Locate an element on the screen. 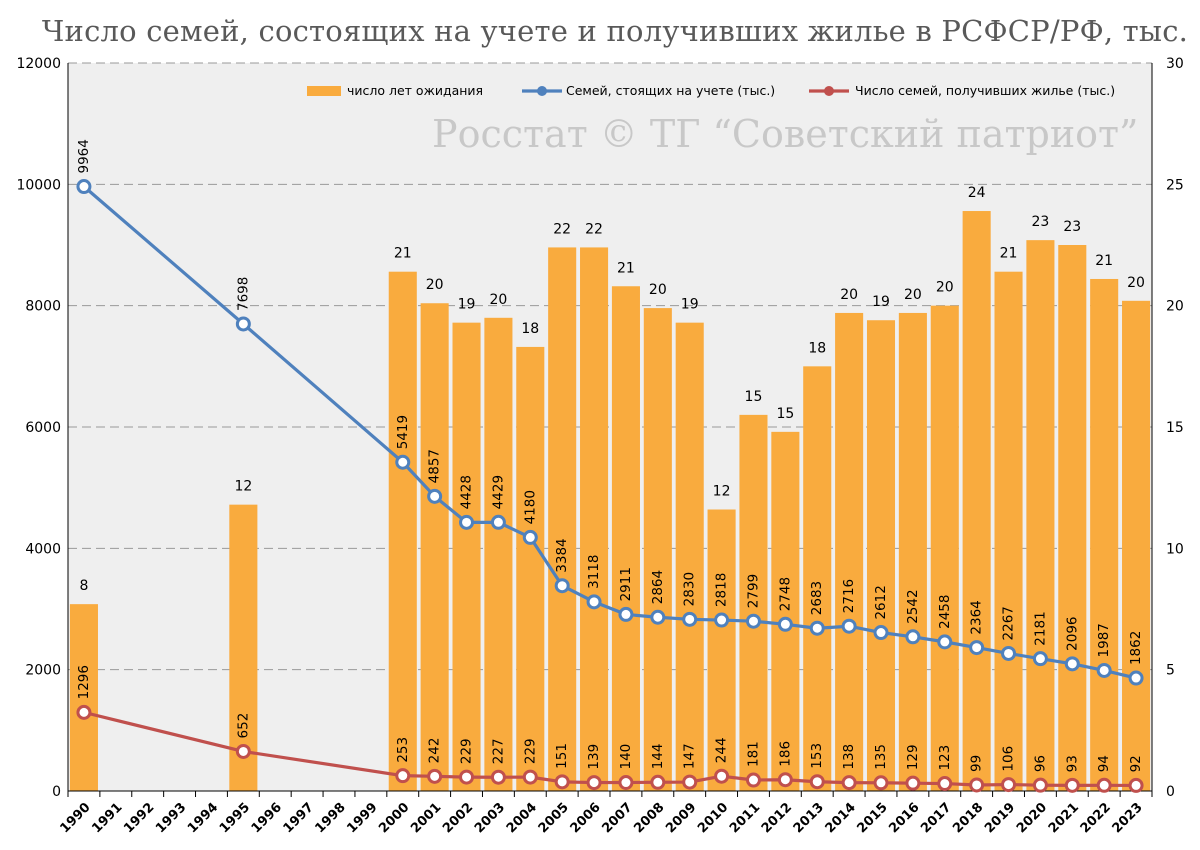 This screenshot has height=850, width=1200. point-value-label: 96 is located at coordinates (1040, 763).